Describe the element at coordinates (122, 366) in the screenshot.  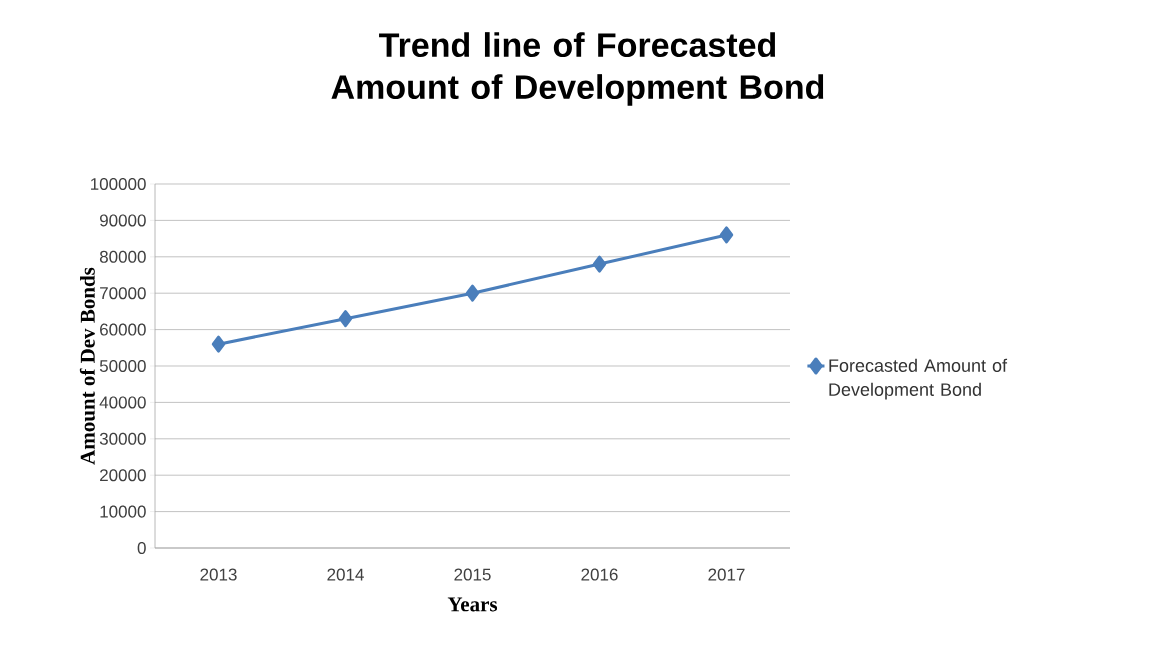
I see `y-tick-label: 50000` at that location.